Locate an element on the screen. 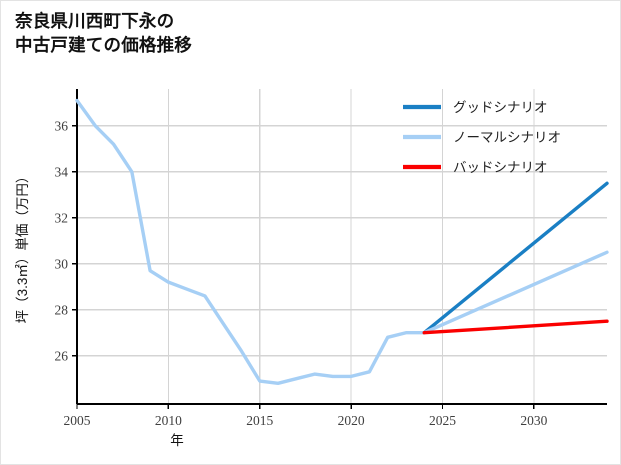 The height and width of the screenshot is (465, 621). legend-label: バッドシナリオ is located at coordinates (500, 167).